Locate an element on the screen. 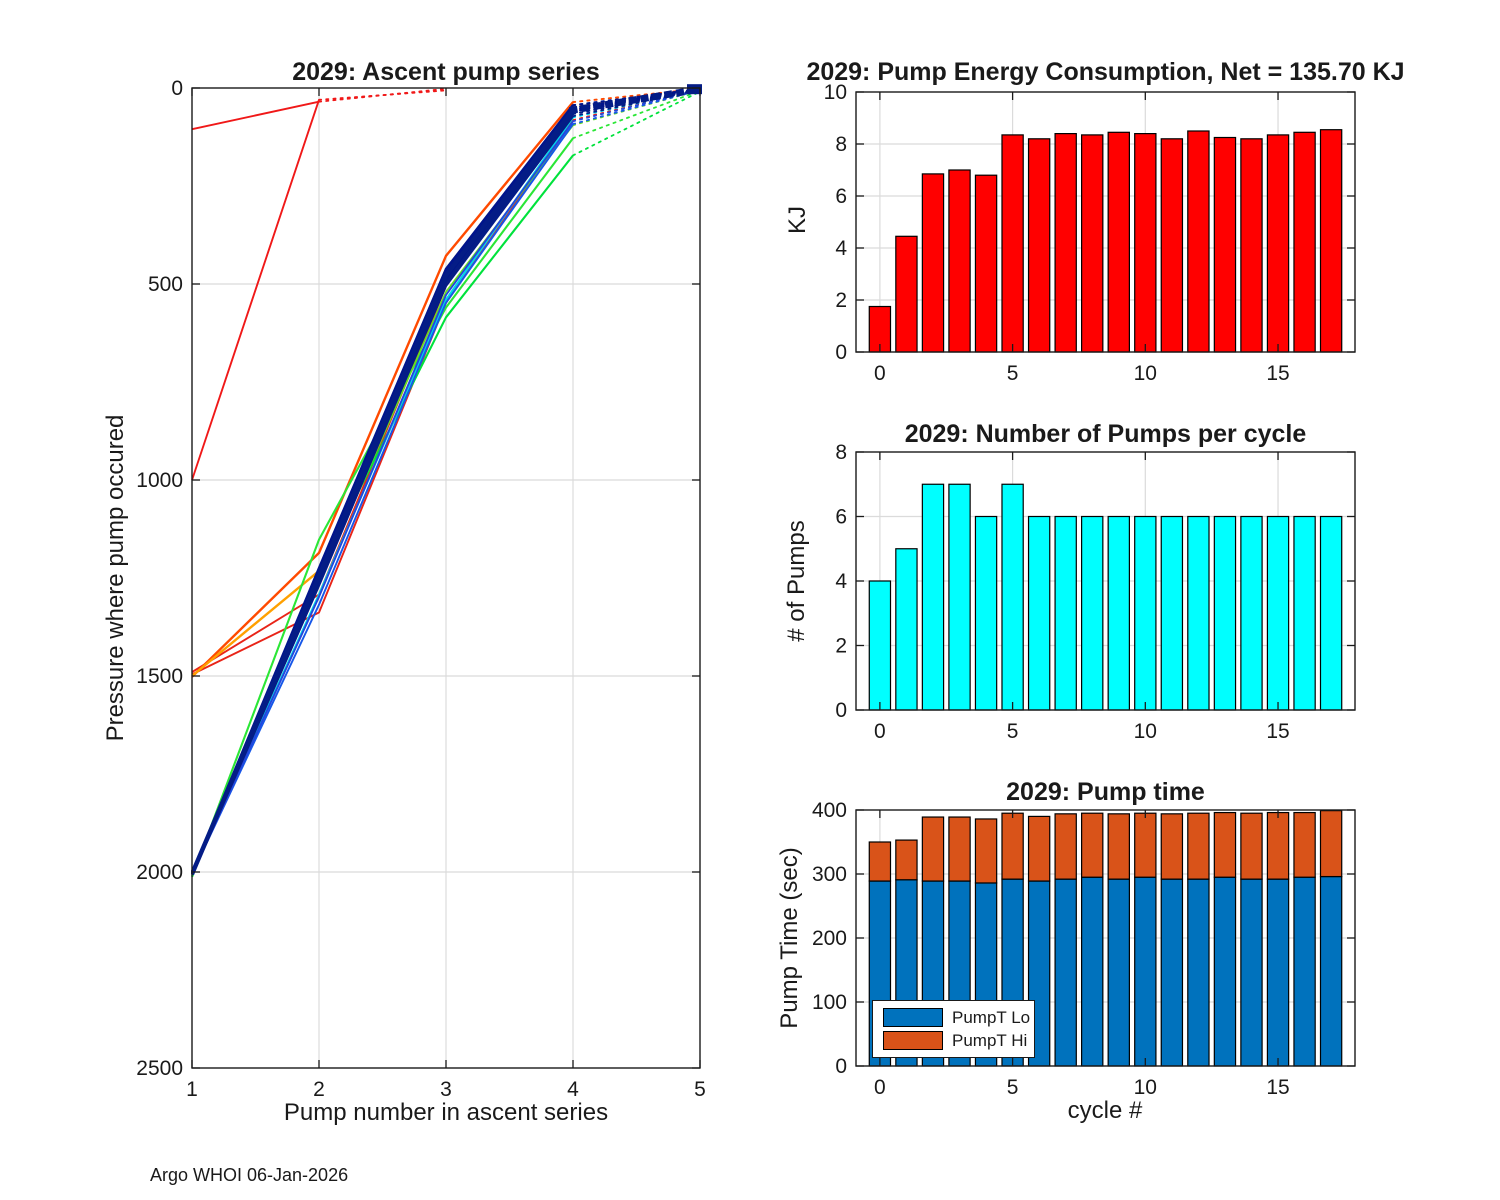 Image resolution: width=1500 pixels, height=1200 pixels. x-tick-label: 0 is located at coordinates (880, 1087).